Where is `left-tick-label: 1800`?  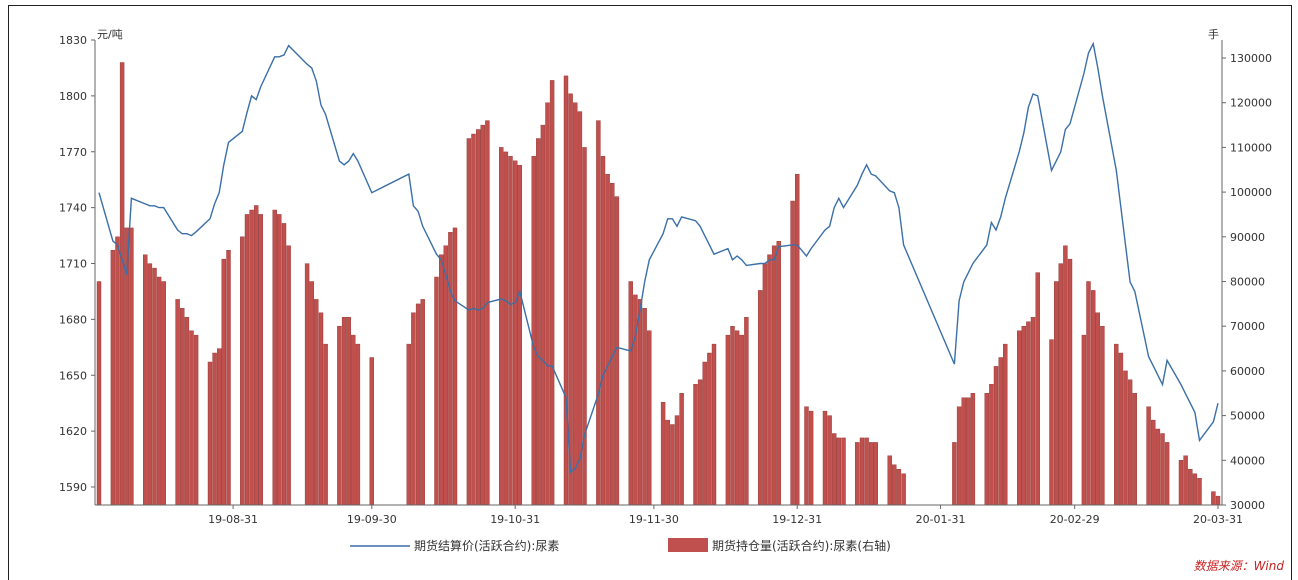
left-tick-label: 1800 is located at coordinates (73, 96).